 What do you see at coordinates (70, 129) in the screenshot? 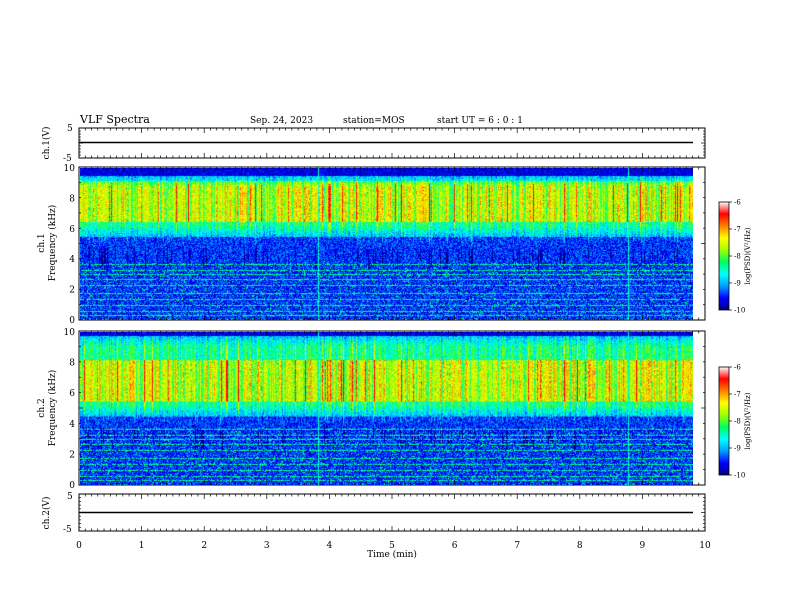
I see `ch1-ytick-top: 5` at bounding box center [70, 129].